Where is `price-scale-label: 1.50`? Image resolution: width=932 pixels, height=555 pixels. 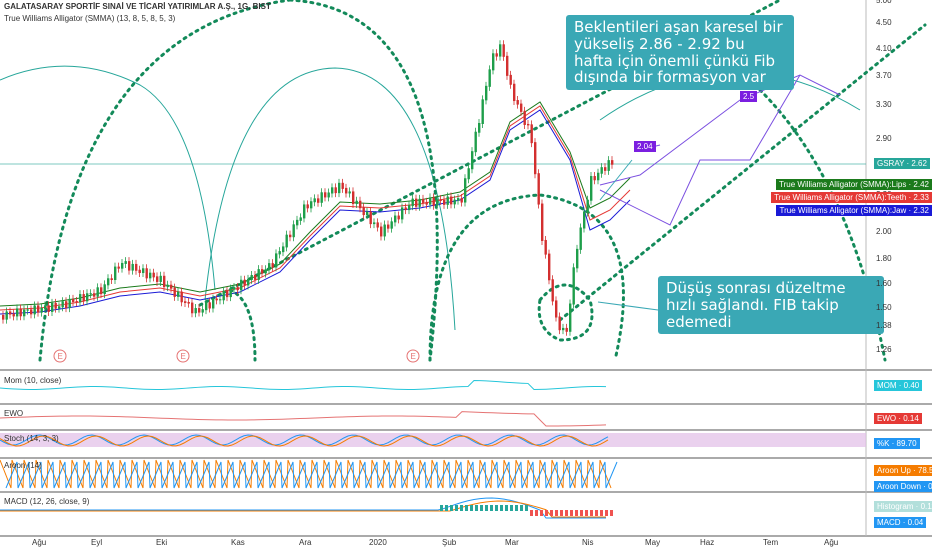 price-scale-label: 1.50 is located at coordinates (884, 307).